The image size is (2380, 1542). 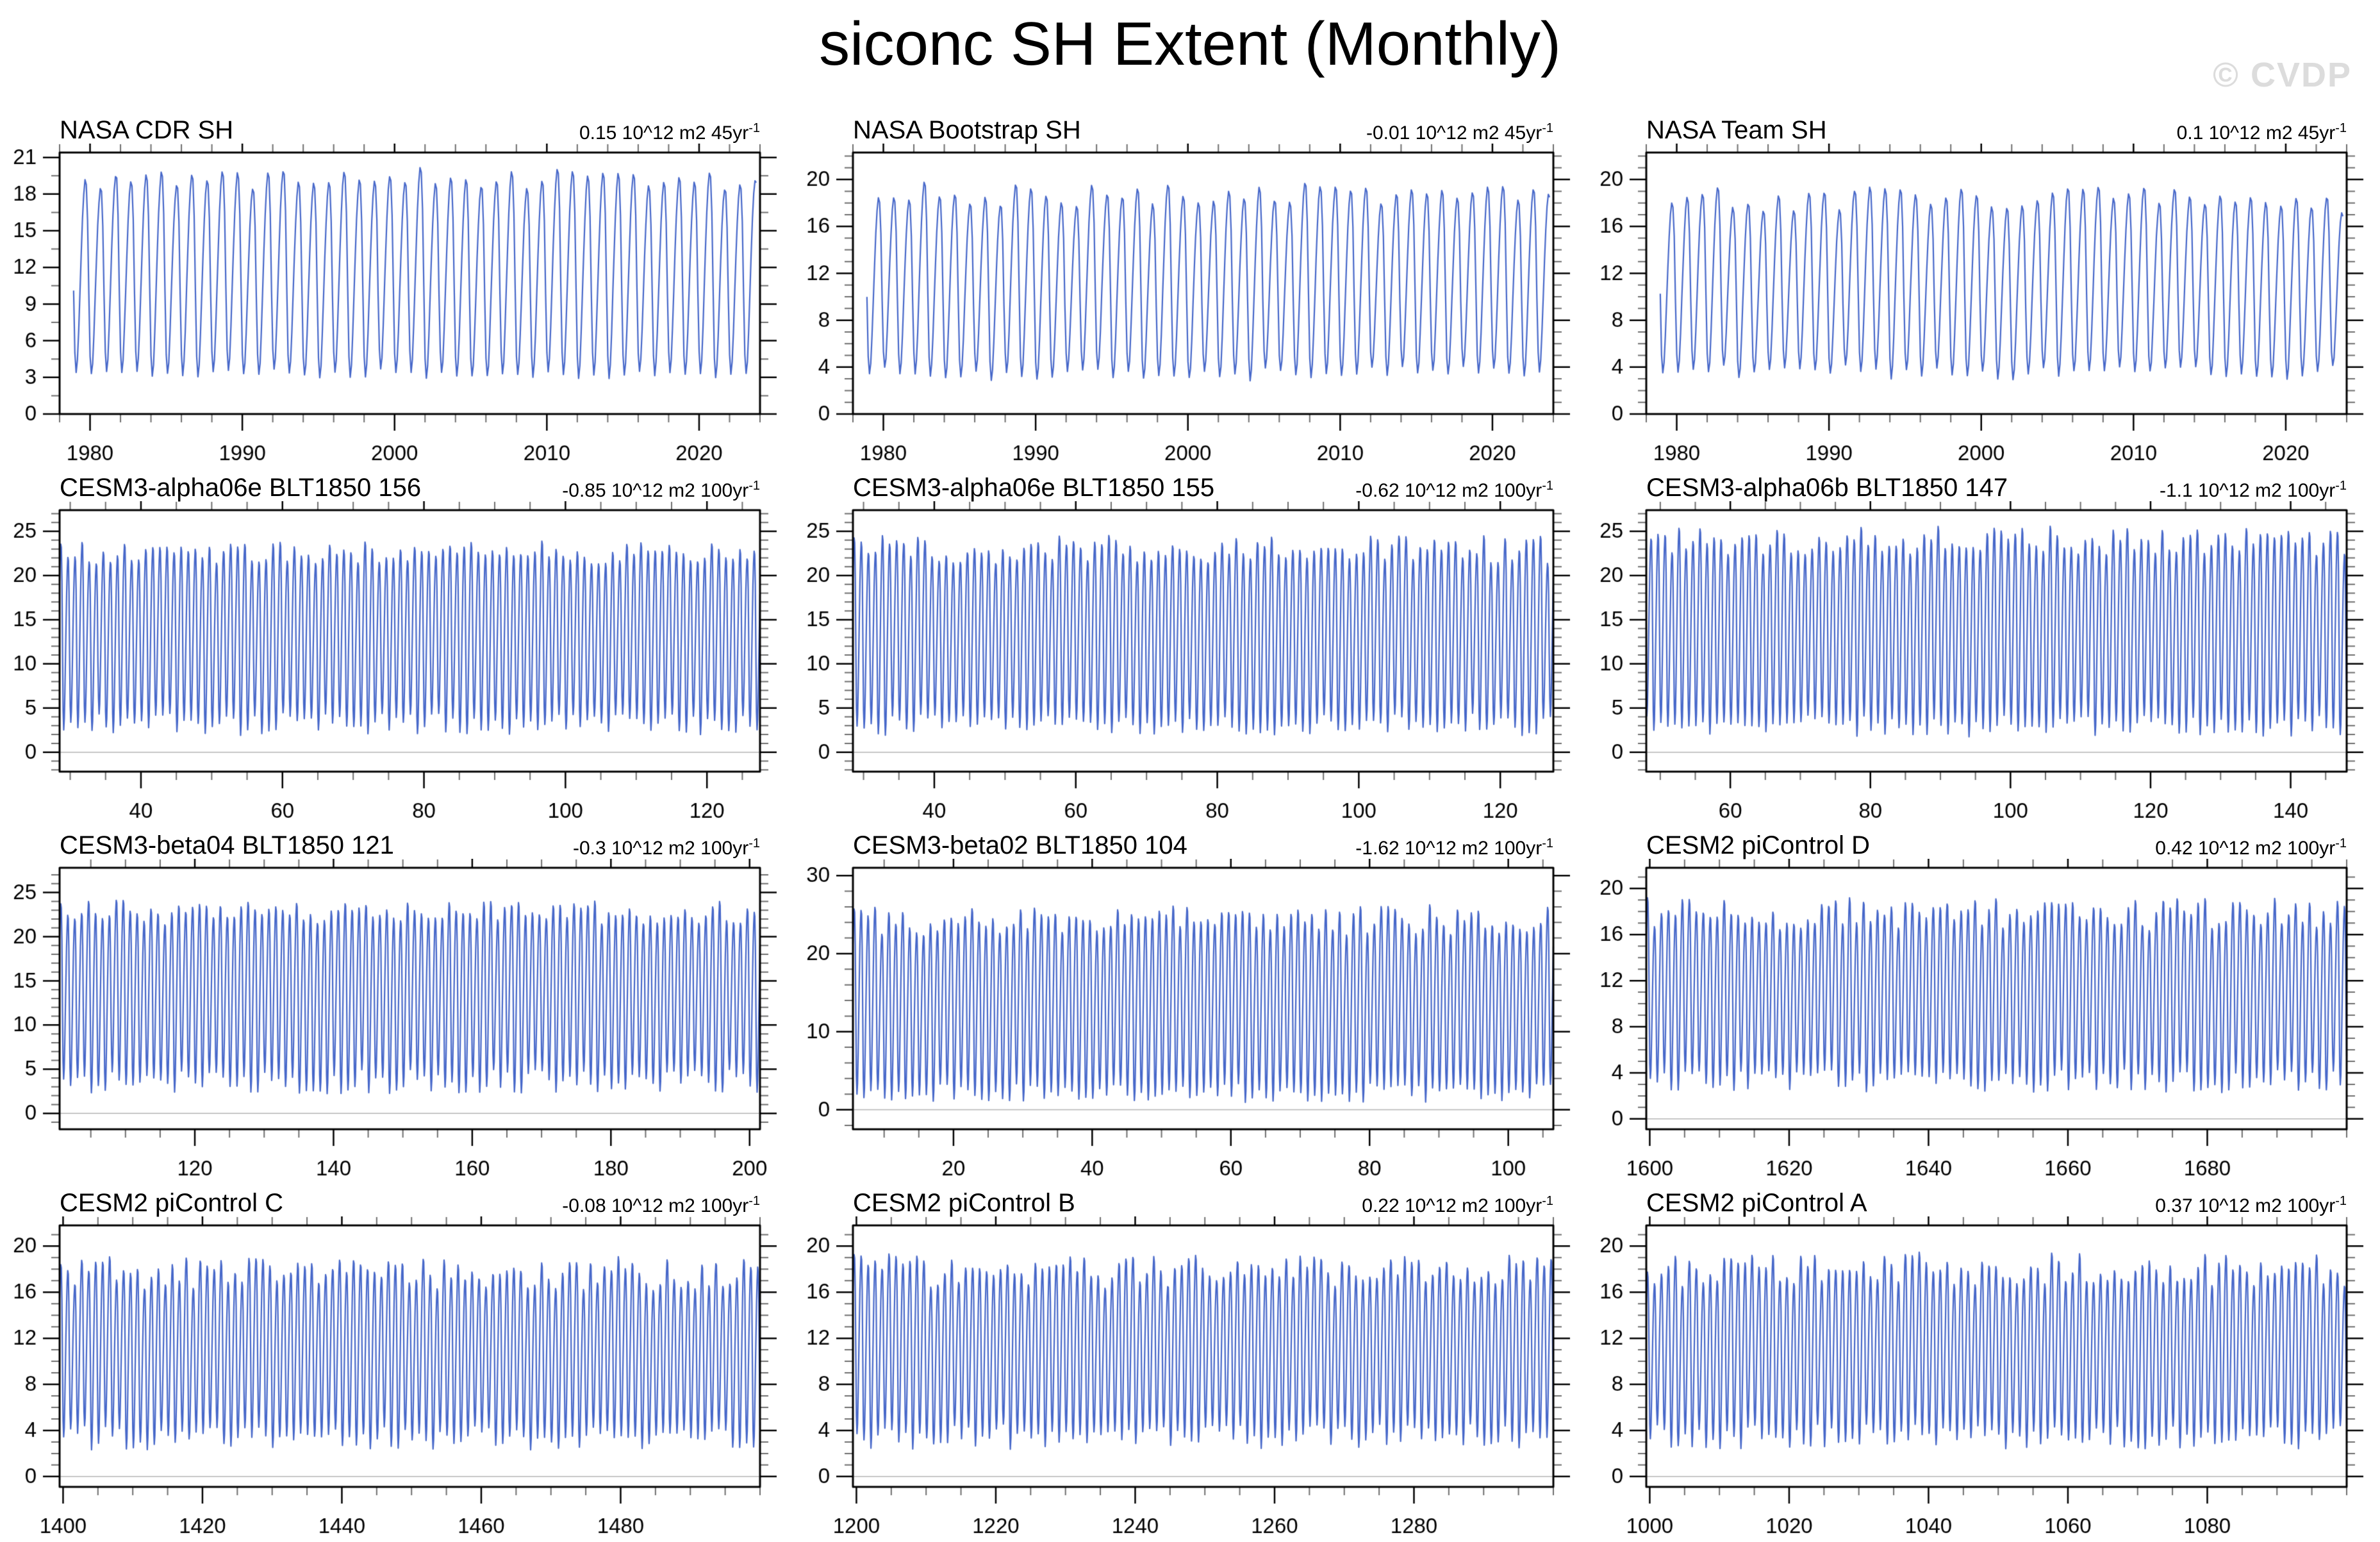 I want to click on panel-title: CESM3-beta02 BLT1850 104, so click(x=1020, y=845).